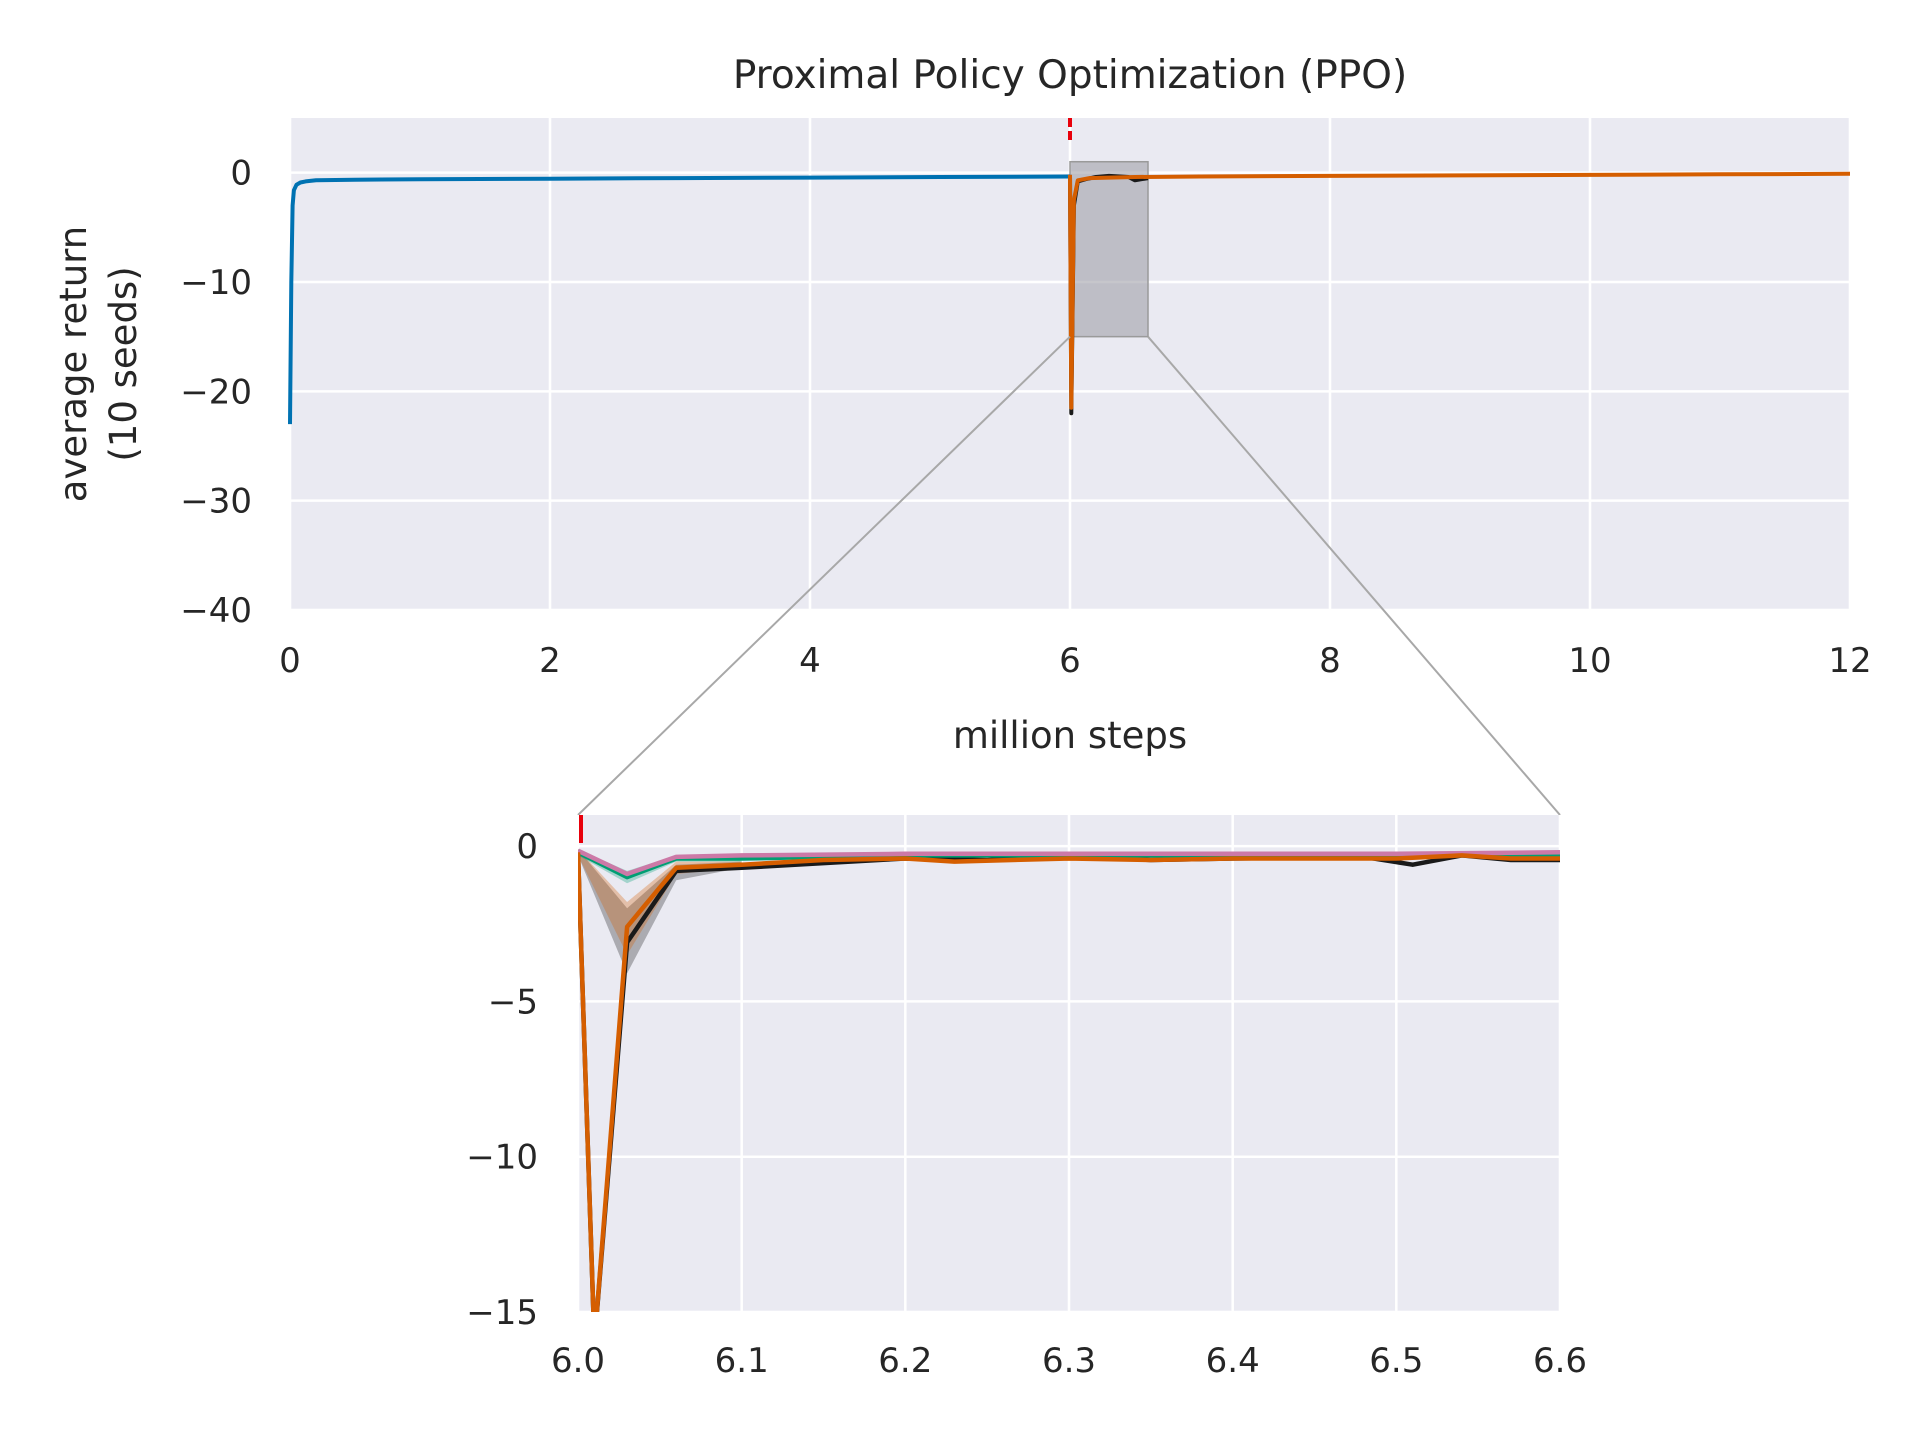 This screenshot has height=1445, width=1920. Describe the element at coordinates (1396, 1361) in the screenshot. I see `inset-x-tick-label: 6.5` at that location.